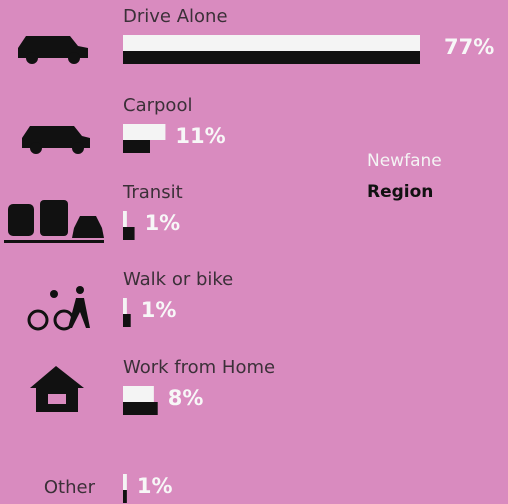 This screenshot has width=508, height=504. Describe the element at coordinates (175, 16) in the screenshot. I see `category-label: Drive Alone` at that location.